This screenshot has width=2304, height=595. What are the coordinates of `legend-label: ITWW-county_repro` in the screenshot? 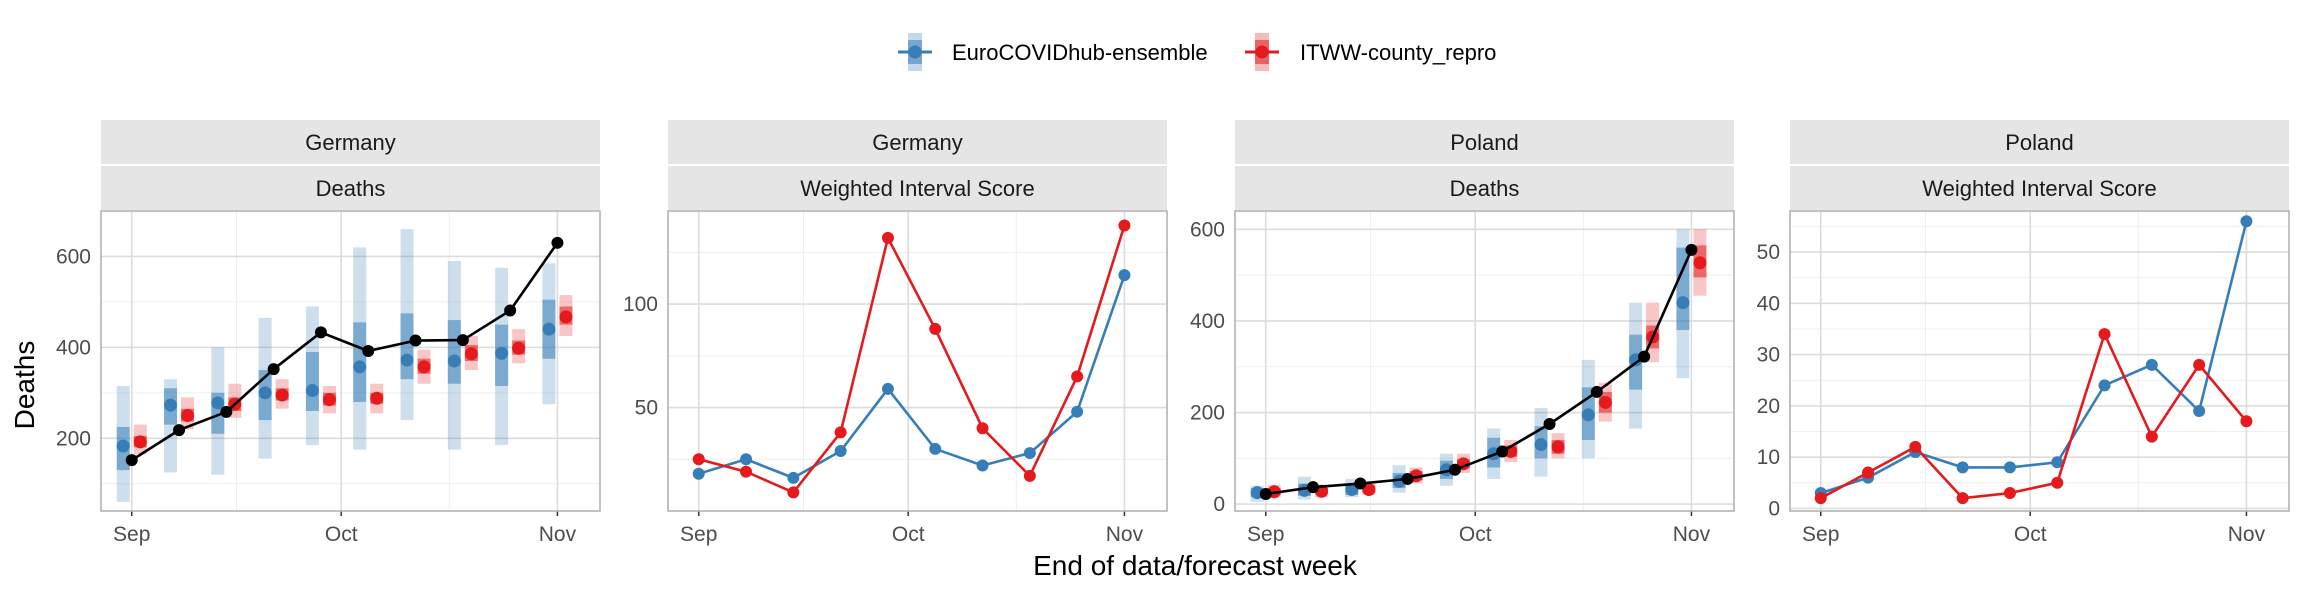 It's located at (1398, 52).